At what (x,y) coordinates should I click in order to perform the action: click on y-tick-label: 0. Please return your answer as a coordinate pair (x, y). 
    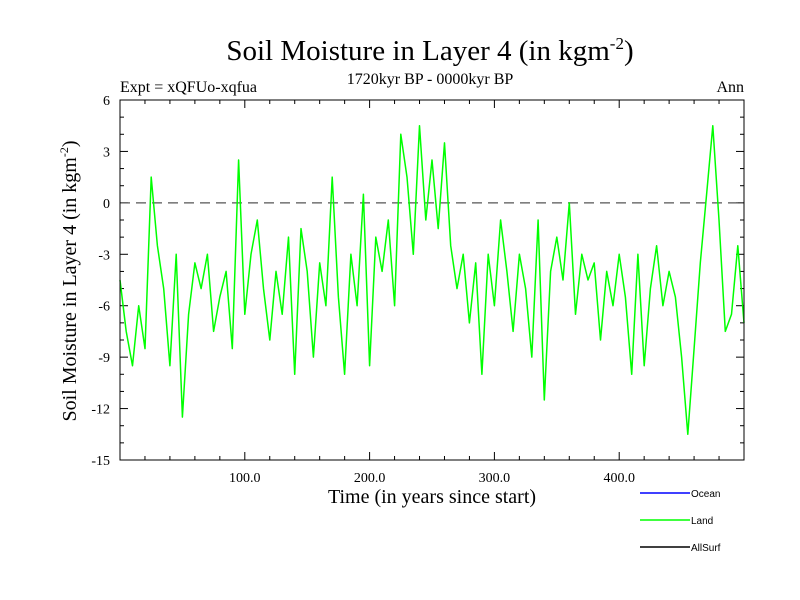
    Looking at the image, I should click on (106, 204).